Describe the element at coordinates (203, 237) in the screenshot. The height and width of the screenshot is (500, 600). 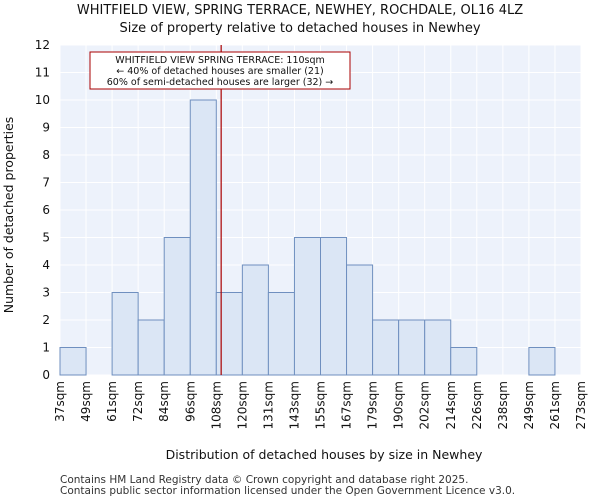
I see `bar-96sqm` at that location.